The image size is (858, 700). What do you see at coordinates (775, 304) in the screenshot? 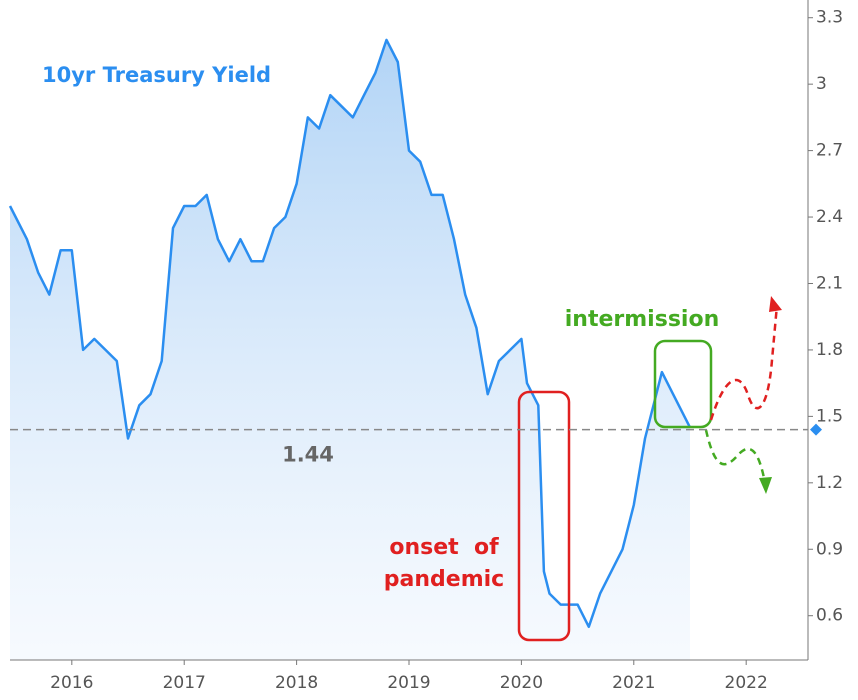
I see `up-arrowhead` at bounding box center [775, 304].